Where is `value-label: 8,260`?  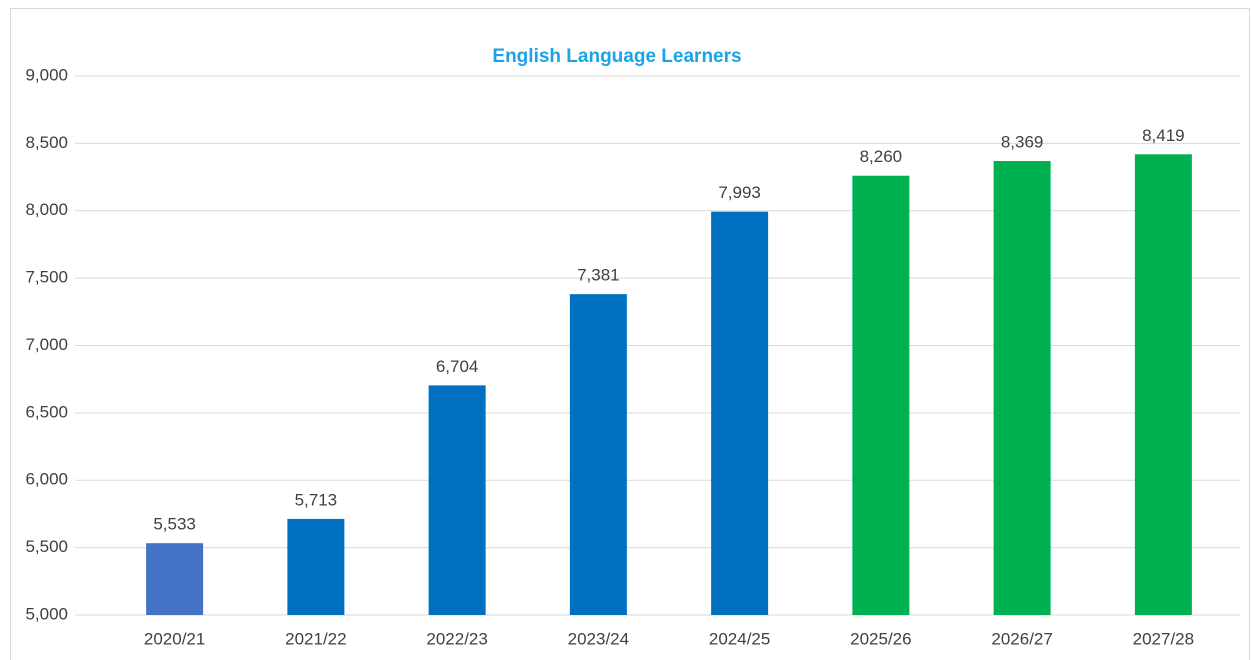
value-label: 8,260 is located at coordinates (881, 156).